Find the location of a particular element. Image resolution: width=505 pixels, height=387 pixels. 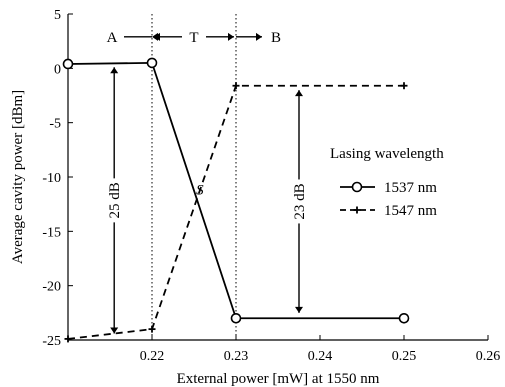

x-axis-label: External power [mW] at 1550 nm is located at coordinates (278, 379).